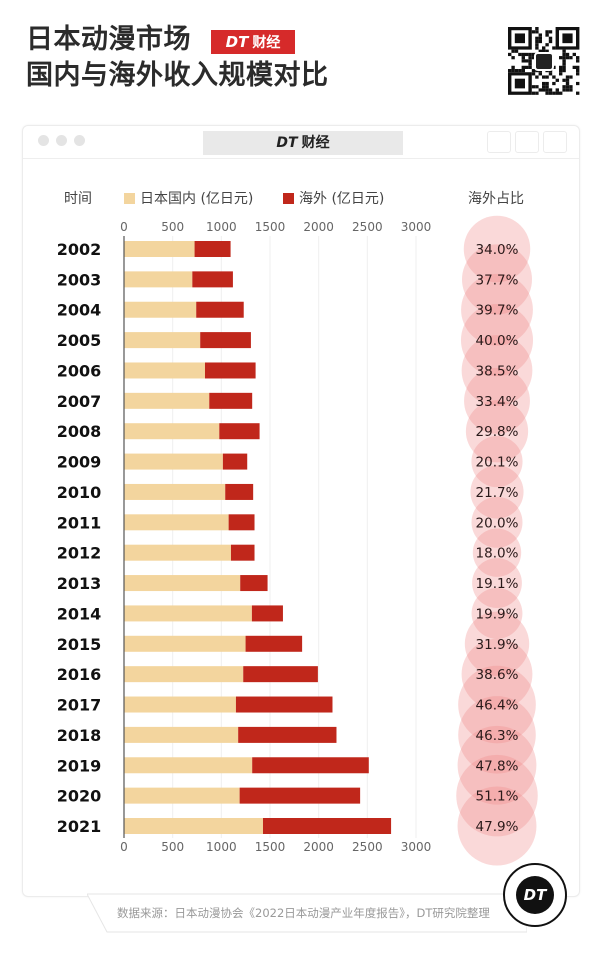  I want to click on year-label: 2005, so click(79, 340).